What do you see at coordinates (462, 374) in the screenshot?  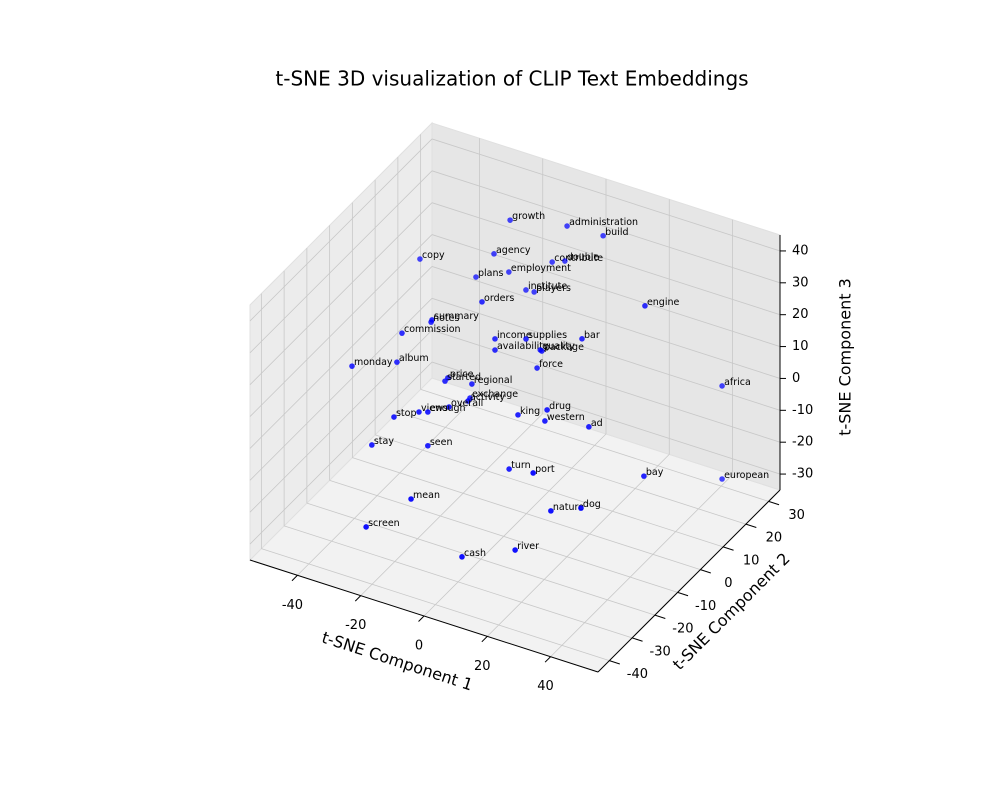 I see `point-label: price` at bounding box center [462, 374].